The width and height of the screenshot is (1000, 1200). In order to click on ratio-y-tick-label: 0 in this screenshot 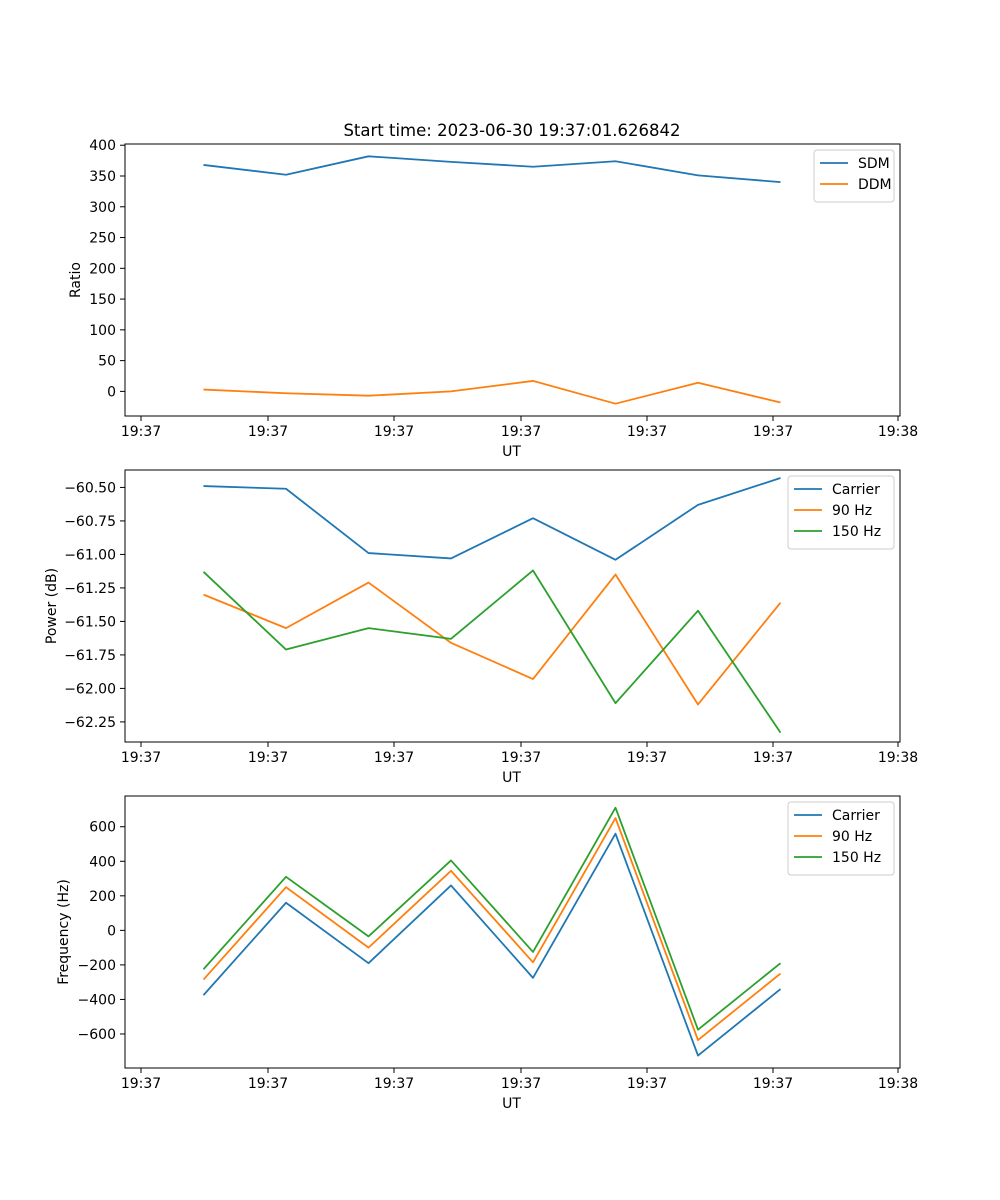, I will do `click(111, 392)`.